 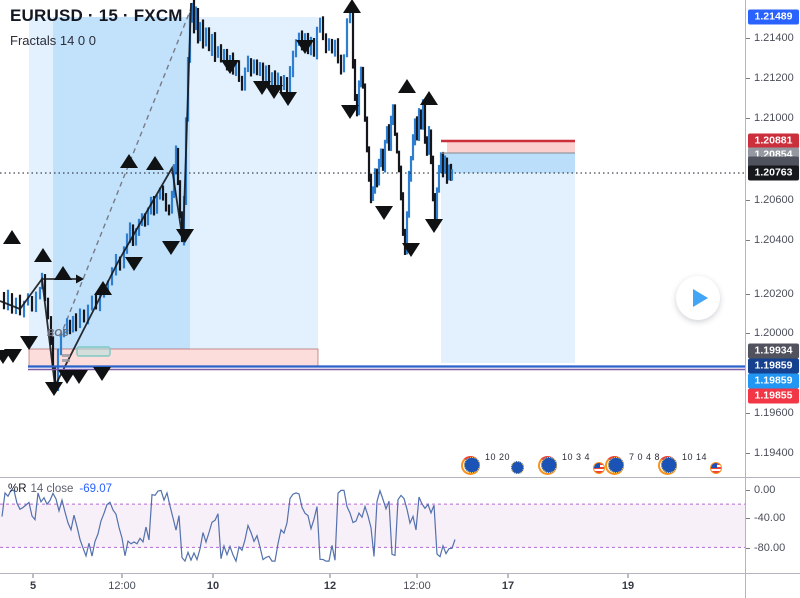 I want to click on wpr-tick-label: -40.00, so click(x=770, y=518).